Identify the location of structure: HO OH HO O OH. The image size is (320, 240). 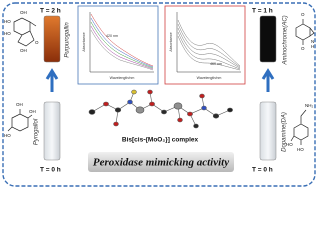
(21, 31).